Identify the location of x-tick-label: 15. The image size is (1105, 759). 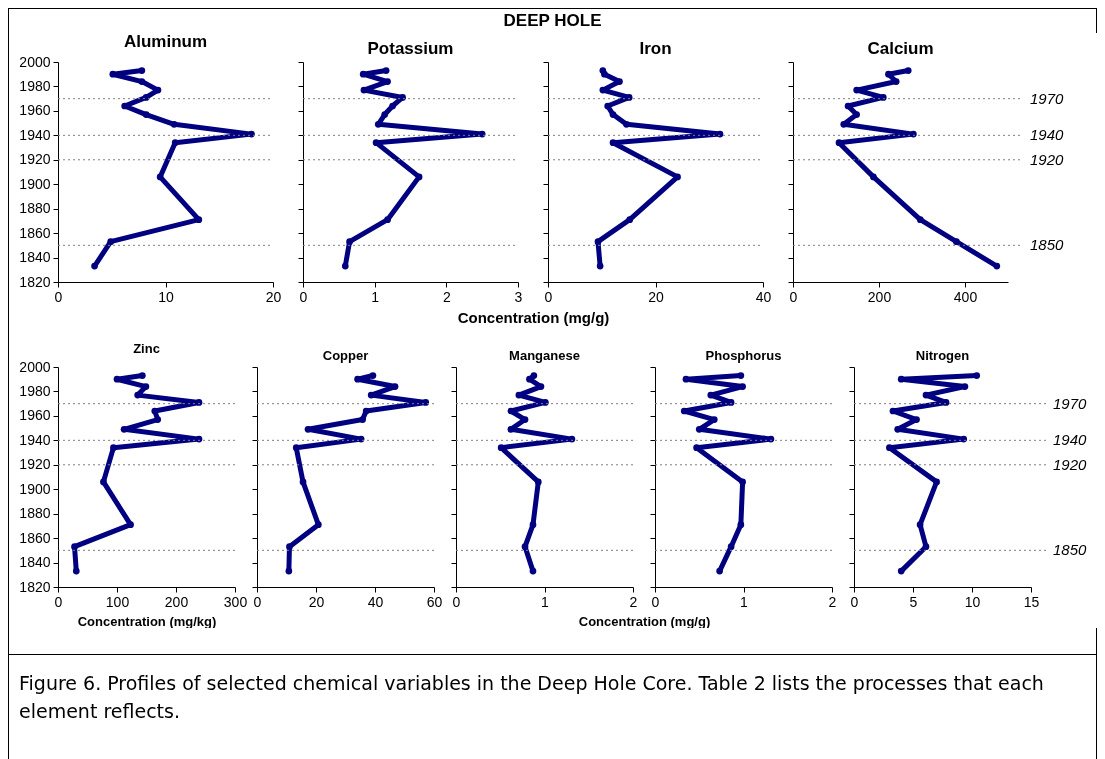
(1031, 601).